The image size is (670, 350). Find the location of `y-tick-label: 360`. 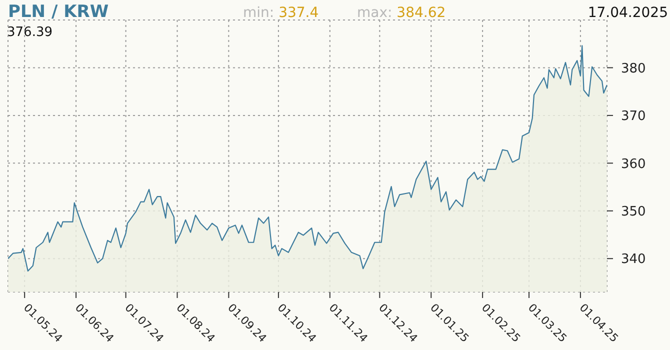

y-tick-label: 360 is located at coordinates (633, 164).